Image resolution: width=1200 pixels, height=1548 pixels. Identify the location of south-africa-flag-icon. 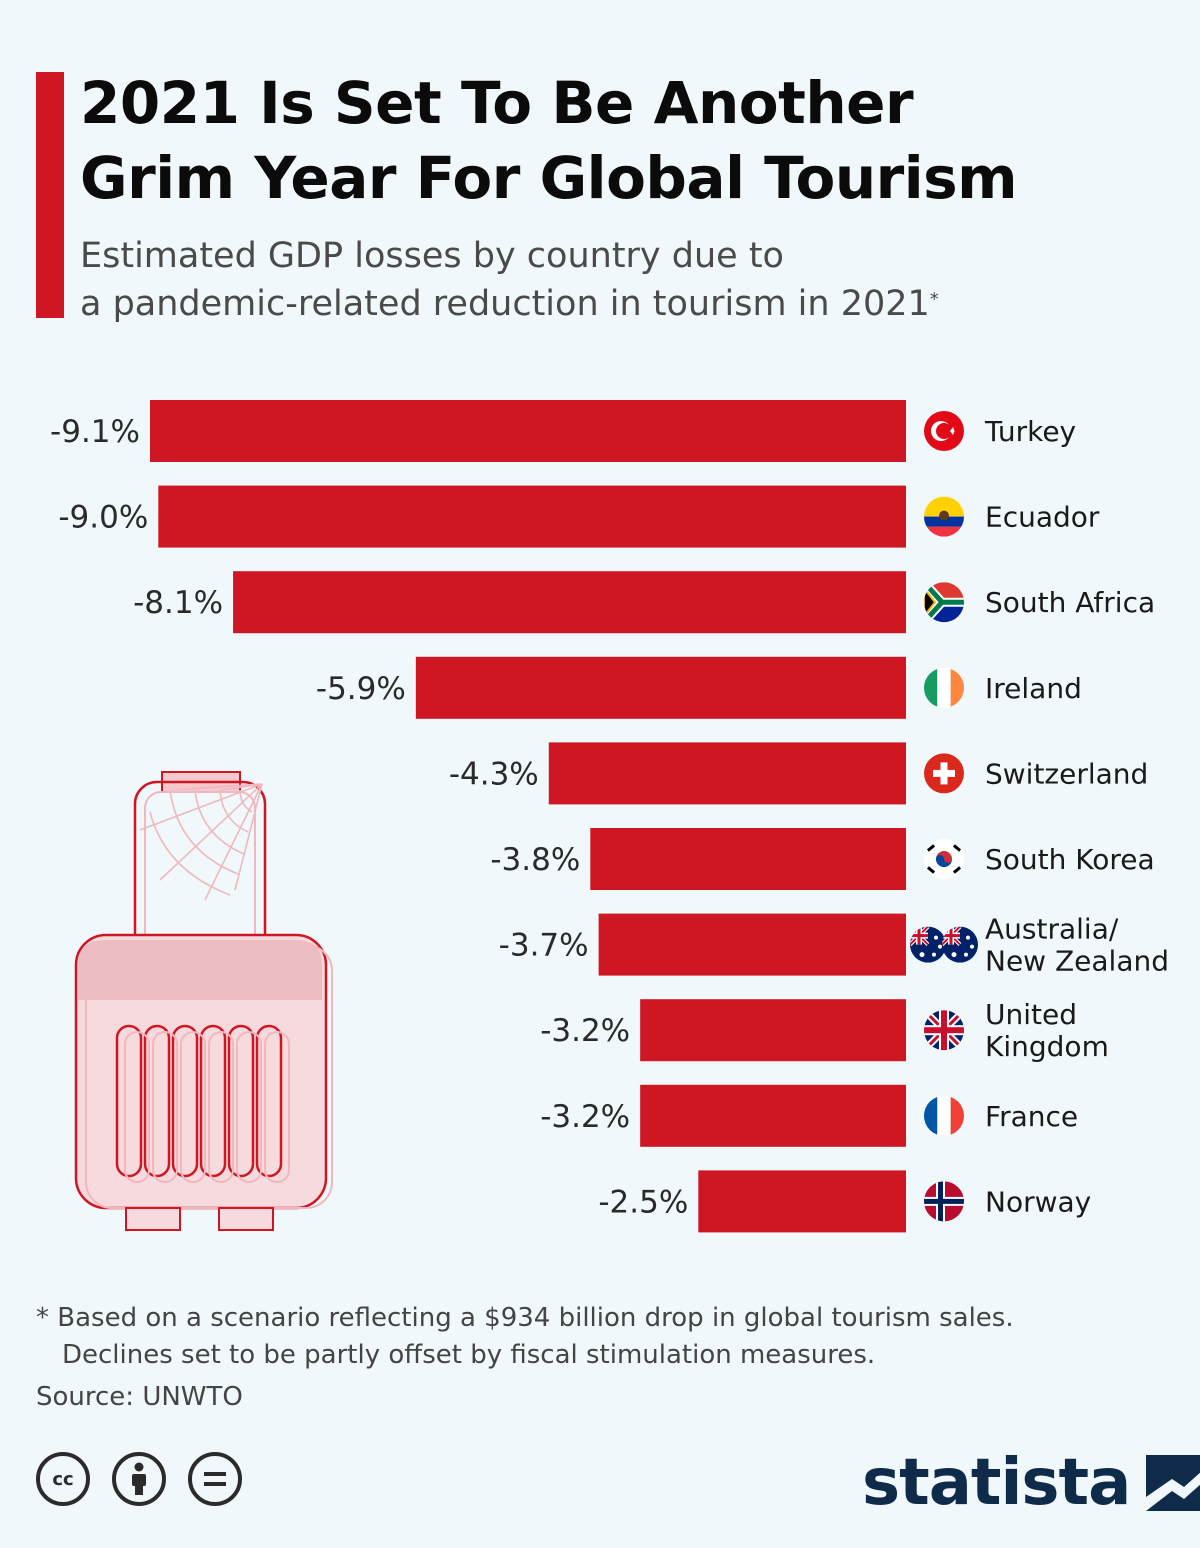
(944, 602).